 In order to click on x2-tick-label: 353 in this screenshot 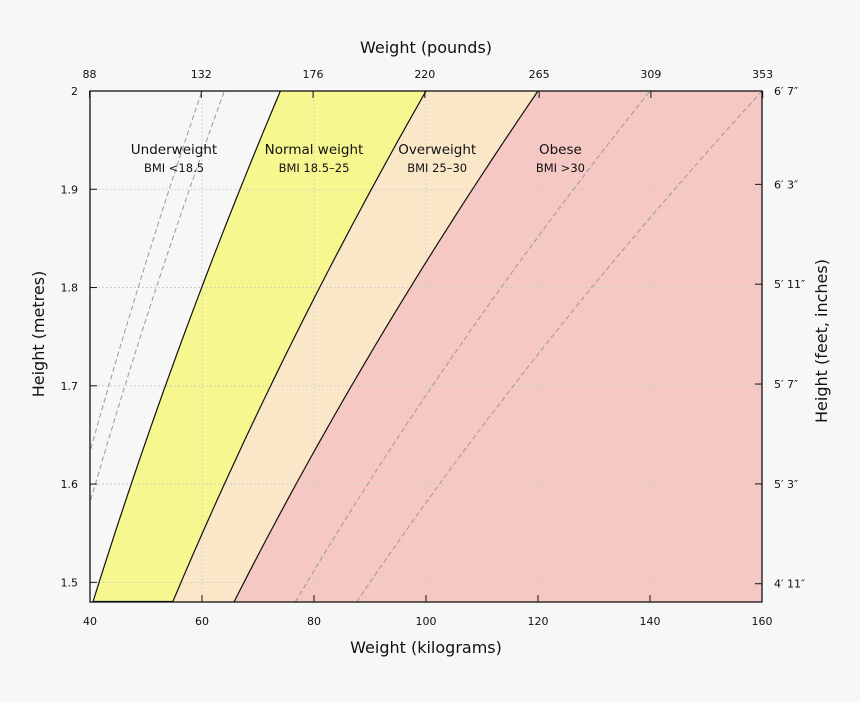, I will do `click(762, 74)`.